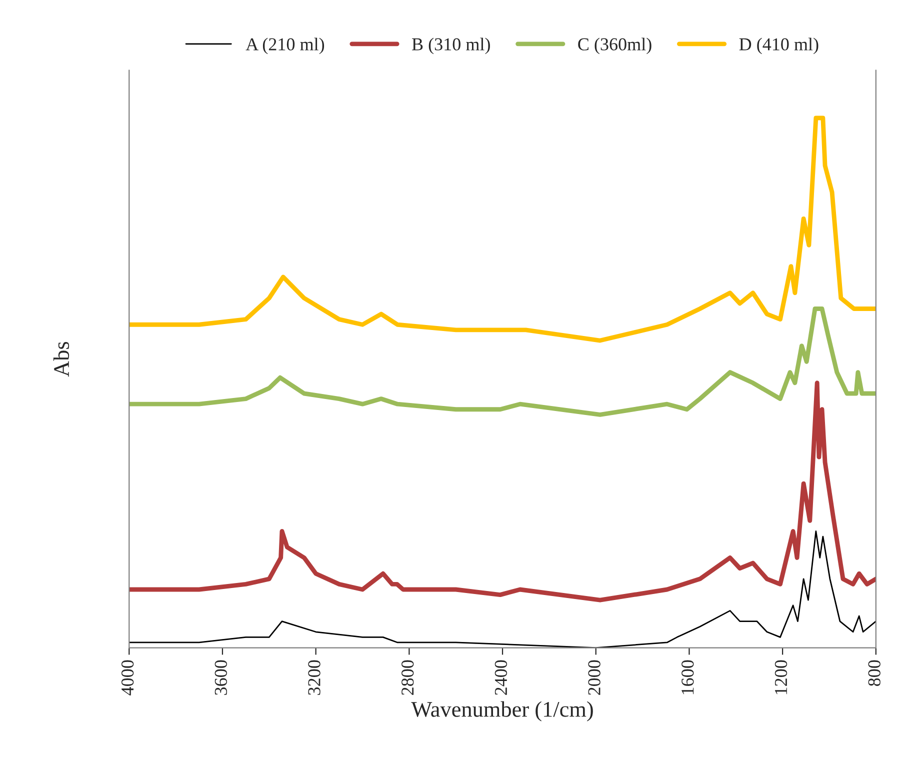  Describe the element at coordinates (778, 46) in the screenshot. I see `legend-label: D (410 ml)` at that location.